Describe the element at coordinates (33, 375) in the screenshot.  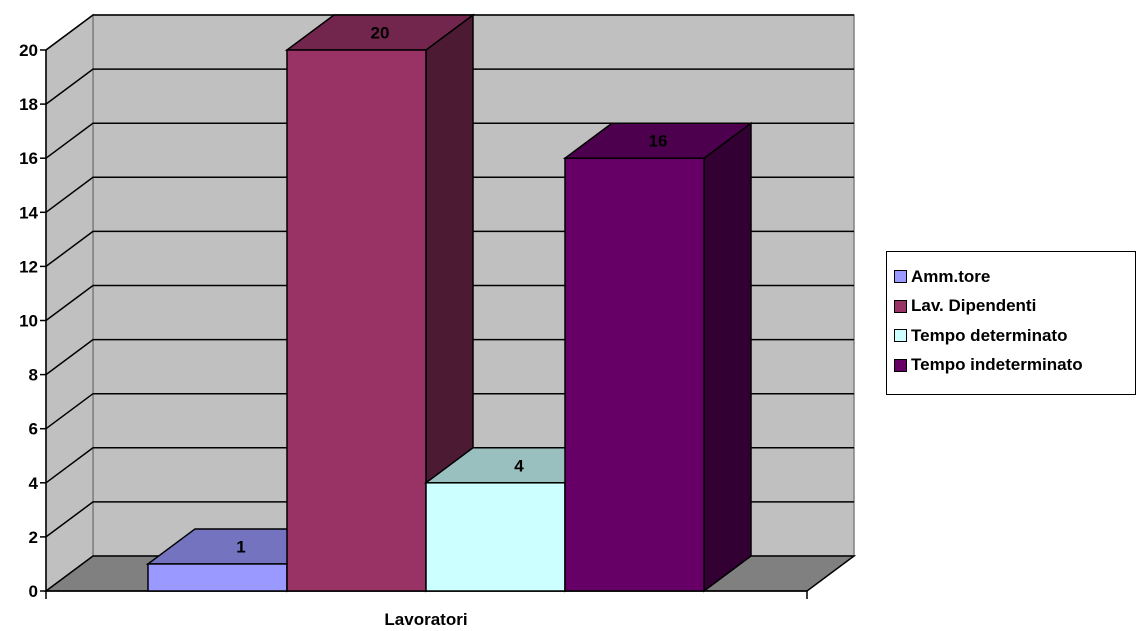
I see `y-tick-label: 8` at that location.